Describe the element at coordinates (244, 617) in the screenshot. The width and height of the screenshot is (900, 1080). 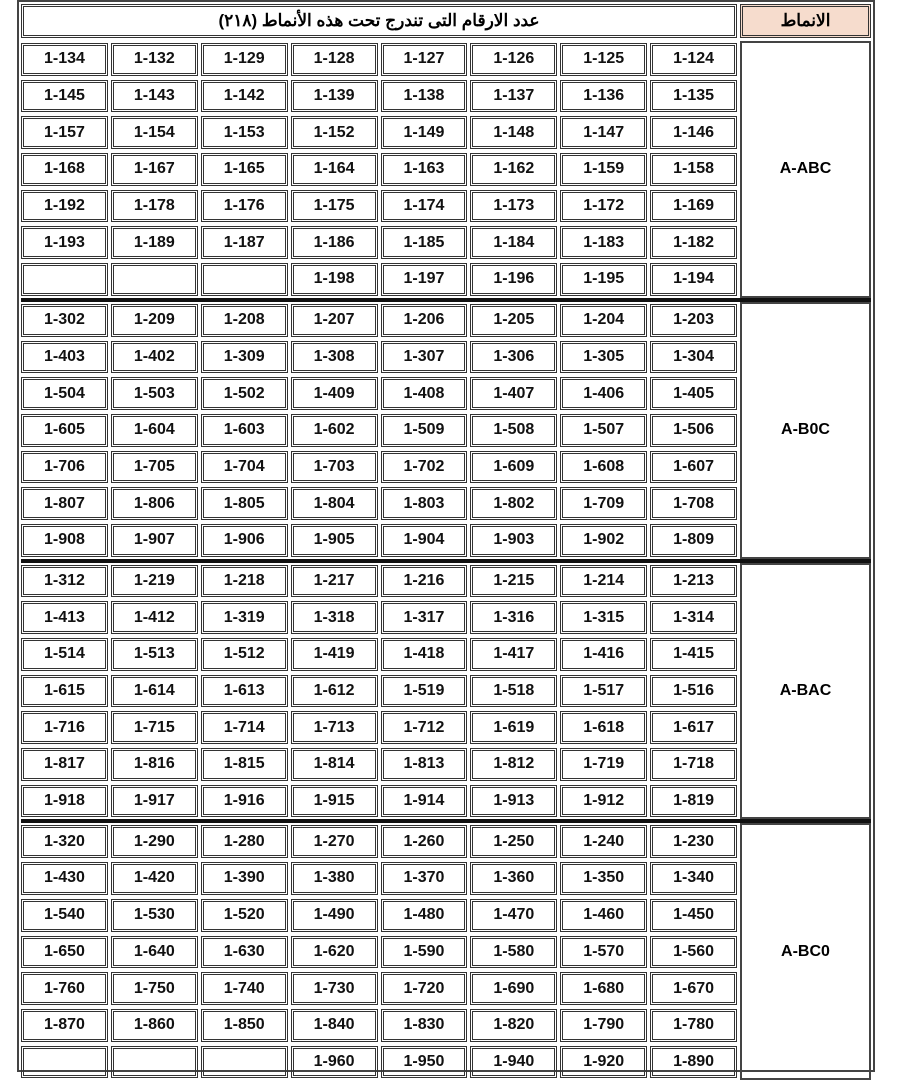
I see `number-cell: 1-319` at that location.